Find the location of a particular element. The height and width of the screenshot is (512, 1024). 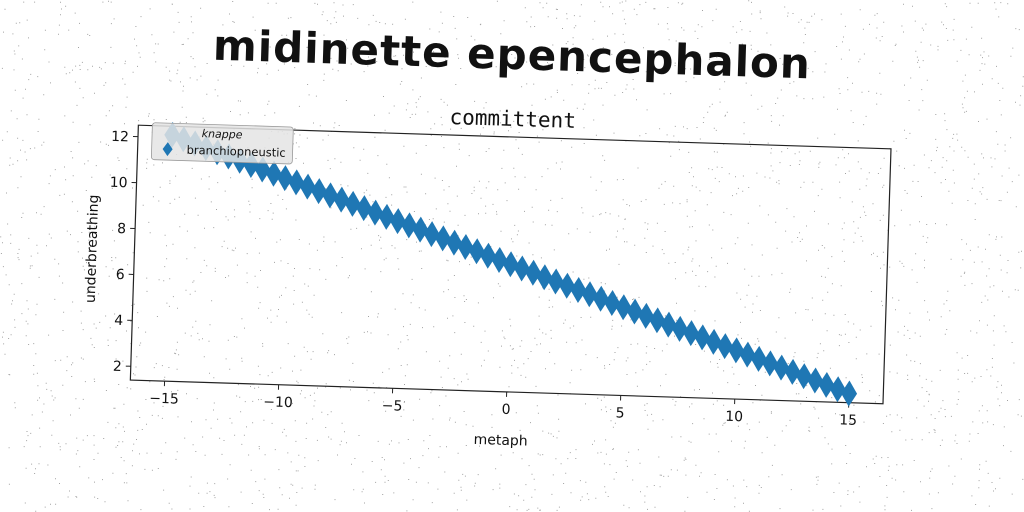

x-tick-label: 10 is located at coordinates (734, 417).